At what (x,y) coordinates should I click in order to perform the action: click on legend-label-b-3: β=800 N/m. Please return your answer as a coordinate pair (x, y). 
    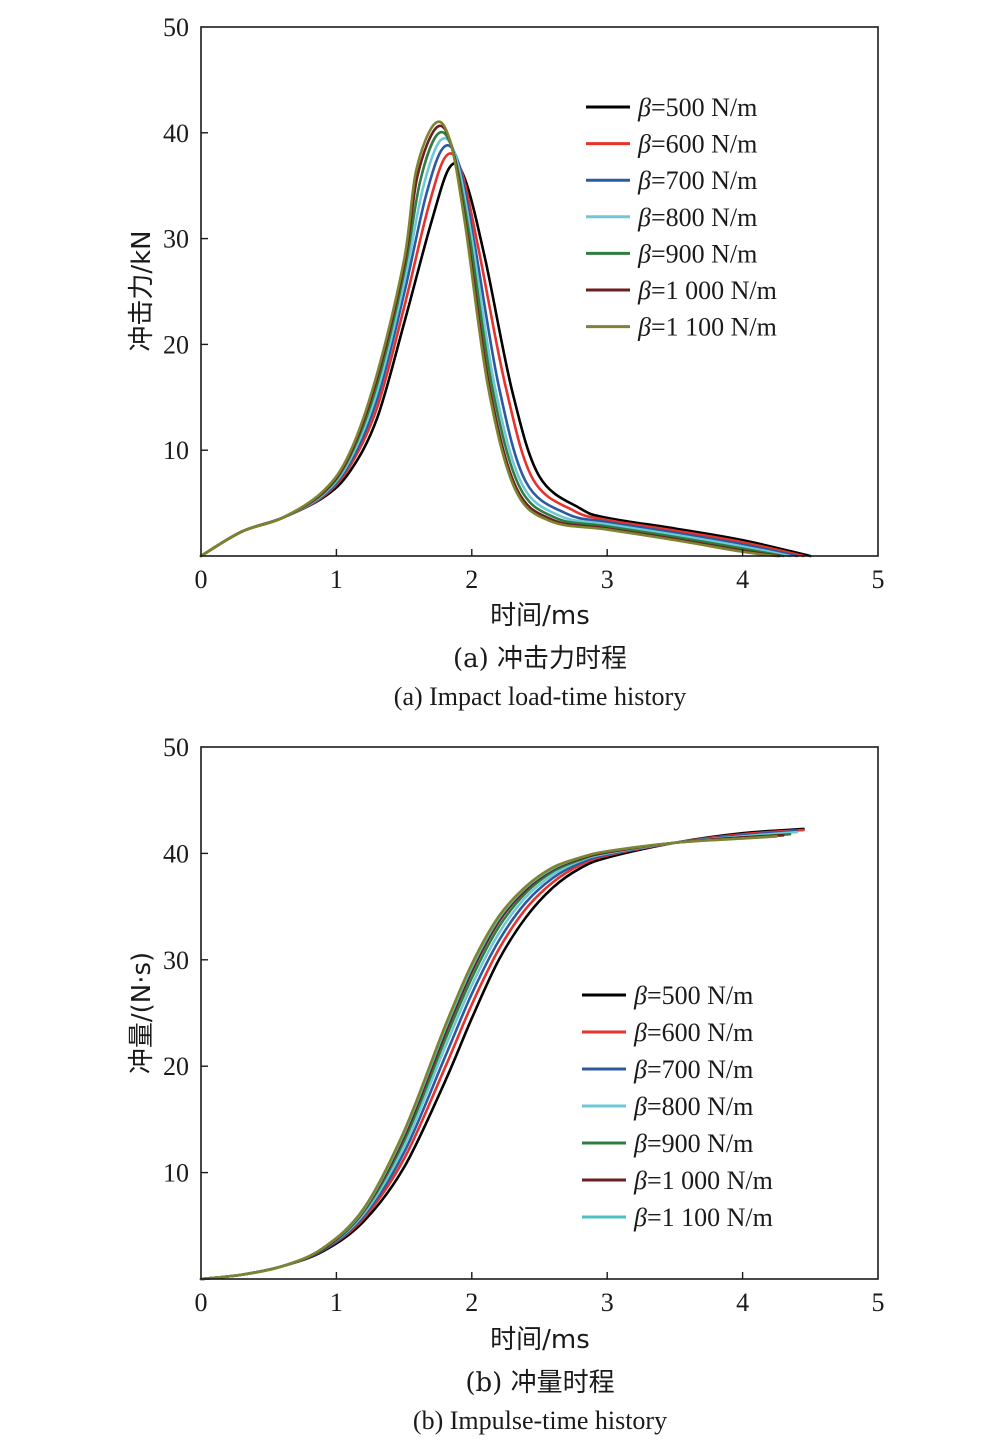
    Looking at the image, I should click on (693, 1106).